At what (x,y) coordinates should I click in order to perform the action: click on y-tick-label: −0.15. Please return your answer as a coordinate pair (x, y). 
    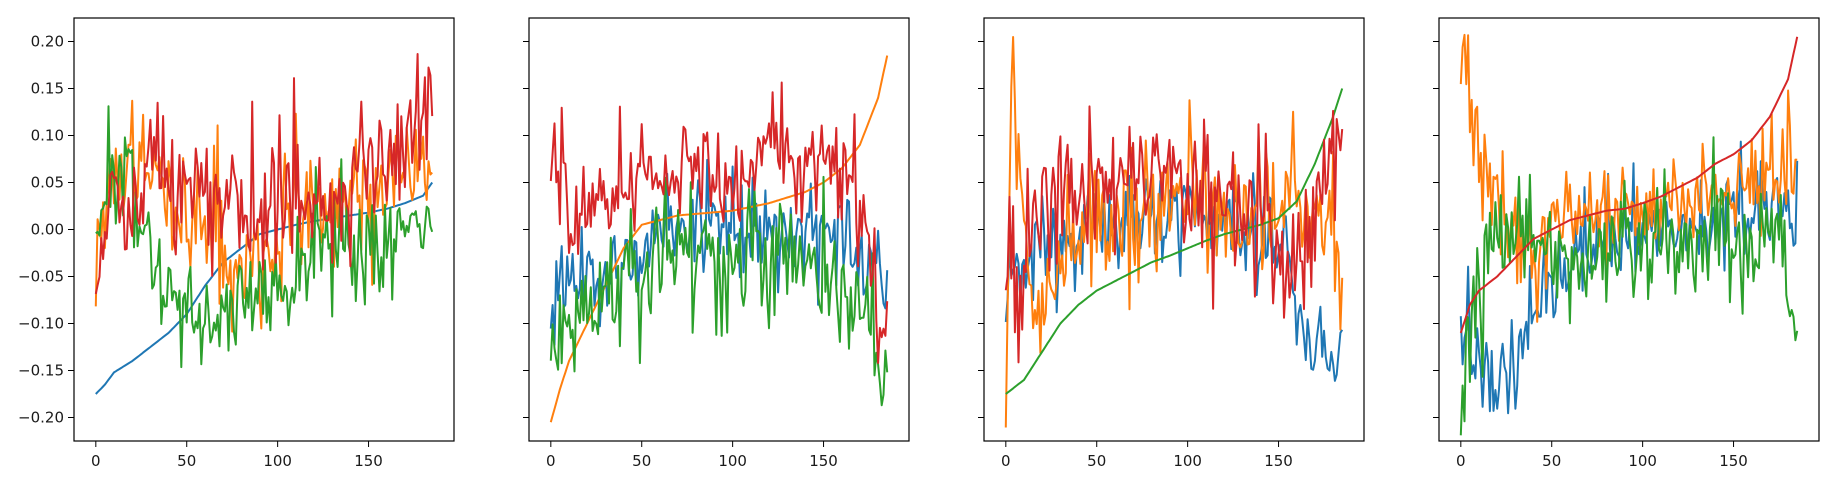
    Looking at the image, I should click on (41, 371).